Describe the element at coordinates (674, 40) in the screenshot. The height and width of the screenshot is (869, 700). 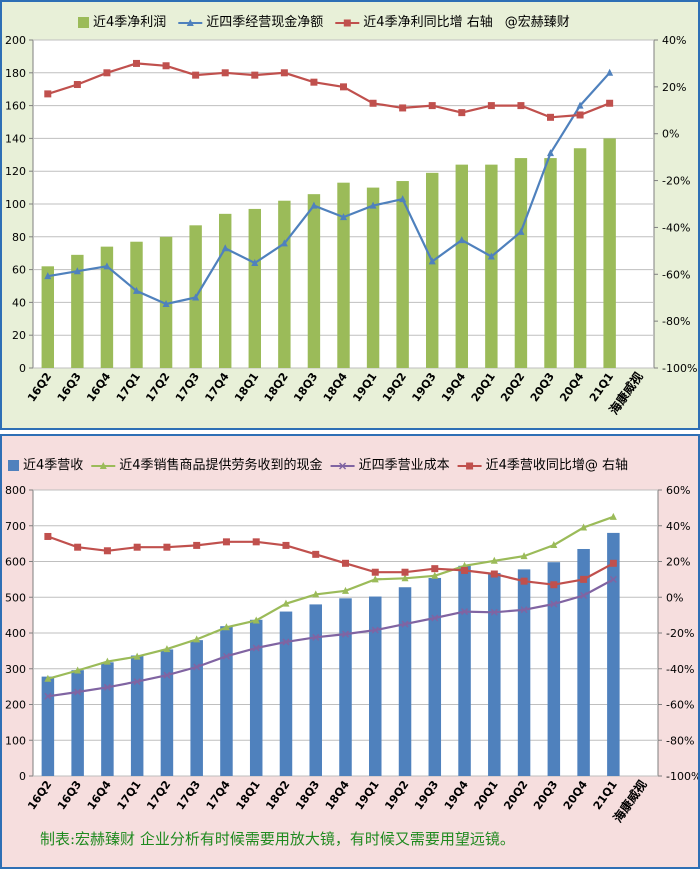
I see `right-axis-tick-label: 40%` at that location.